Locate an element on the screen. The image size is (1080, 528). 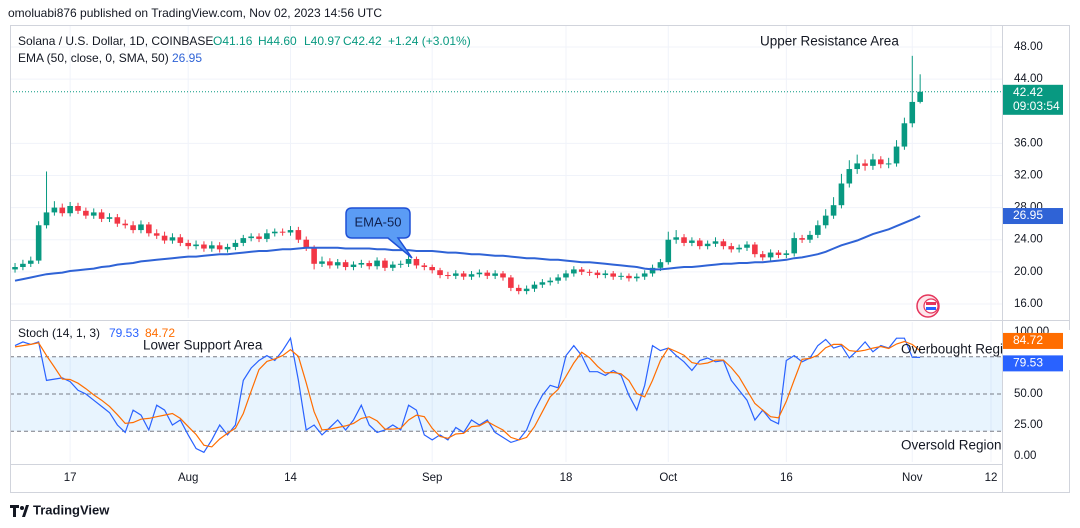
price-label-box is located at coordinates (1033, 99).